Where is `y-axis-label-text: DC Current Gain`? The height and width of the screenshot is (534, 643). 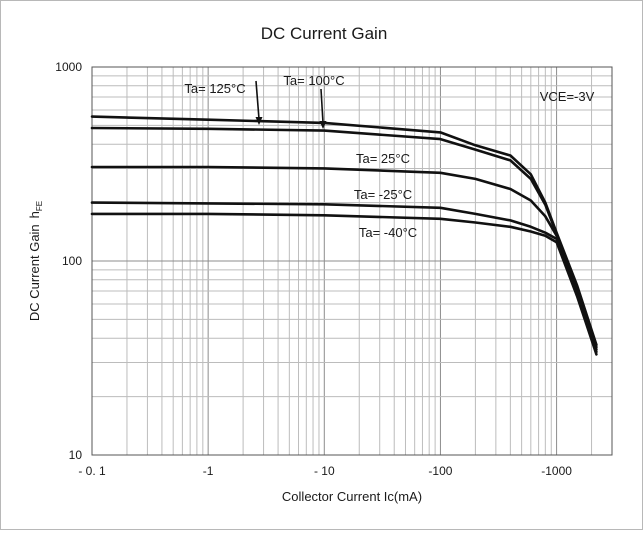 y-axis-label-text: DC Current Gain is located at coordinates (34, 272).